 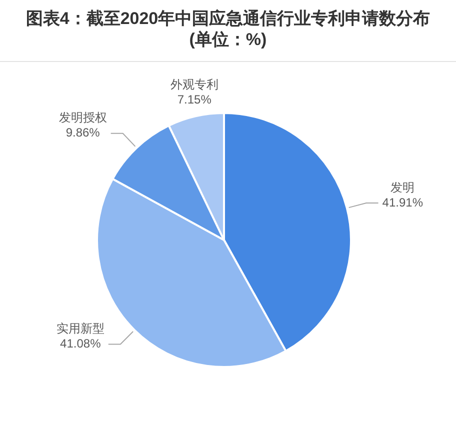 I want to click on data-label: 7.15%, so click(x=194, y=99).